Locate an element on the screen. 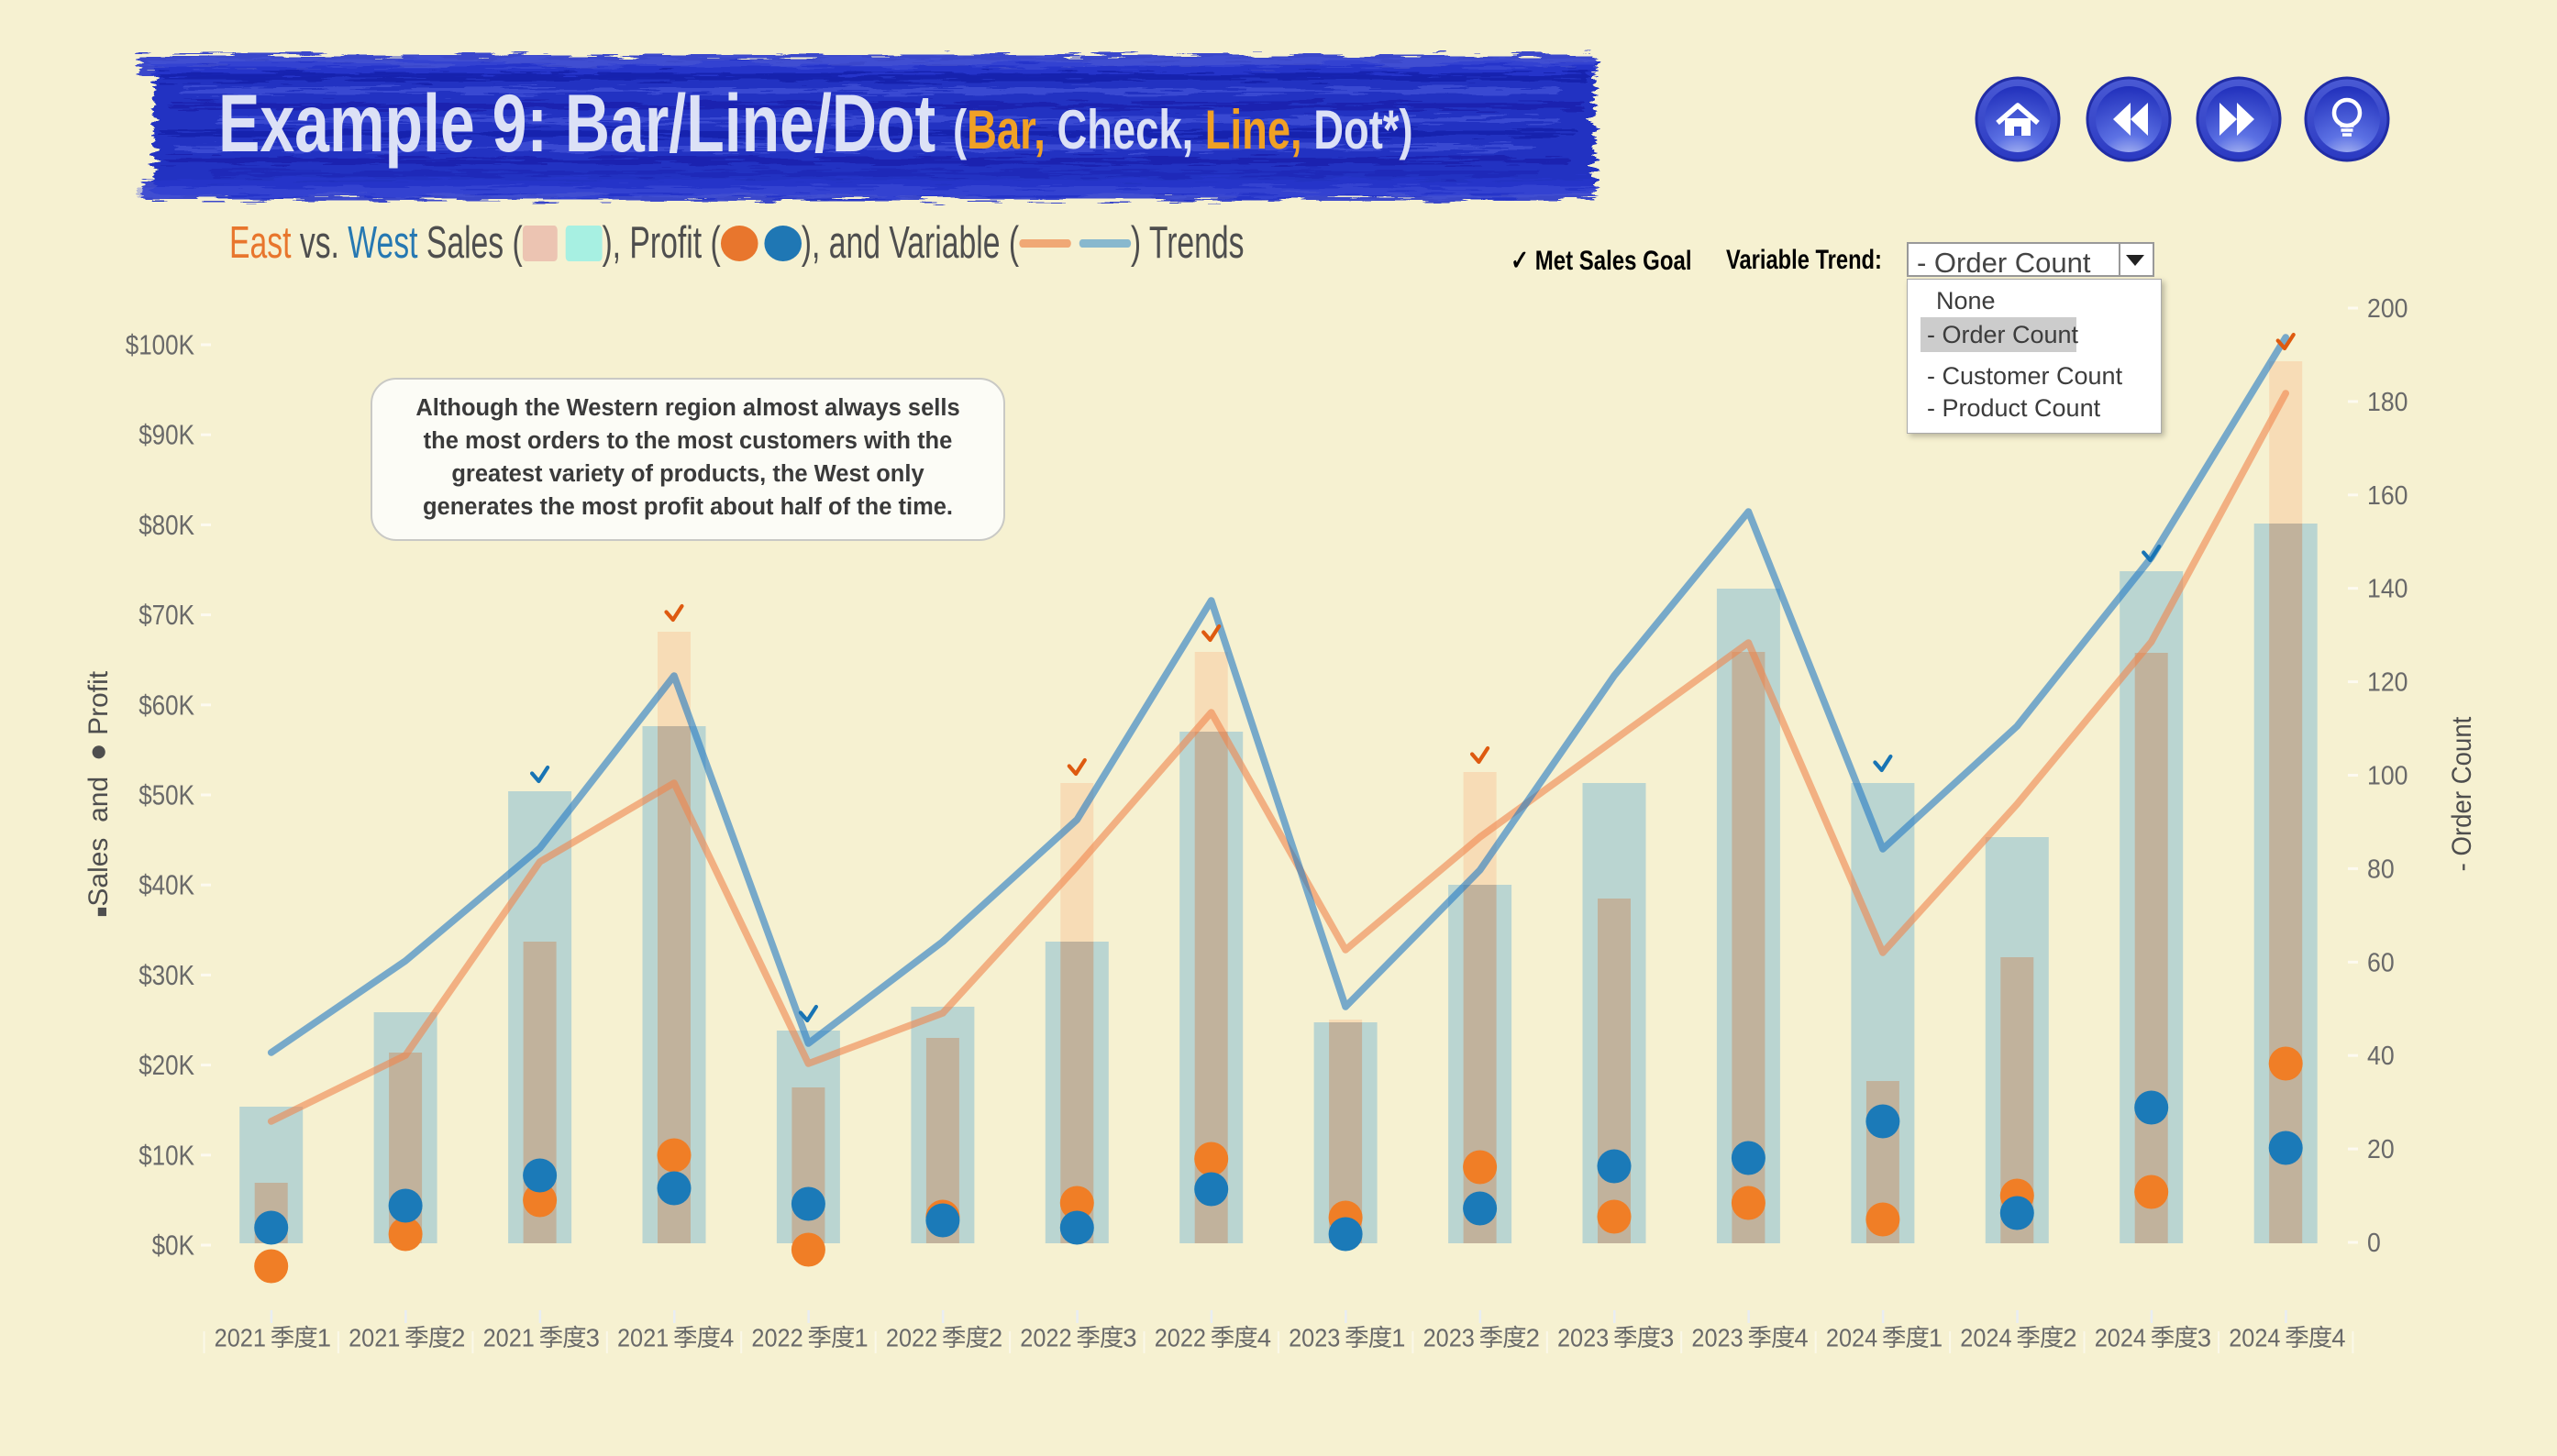  svg-text: 60 is located at coordinates (2381, 961).